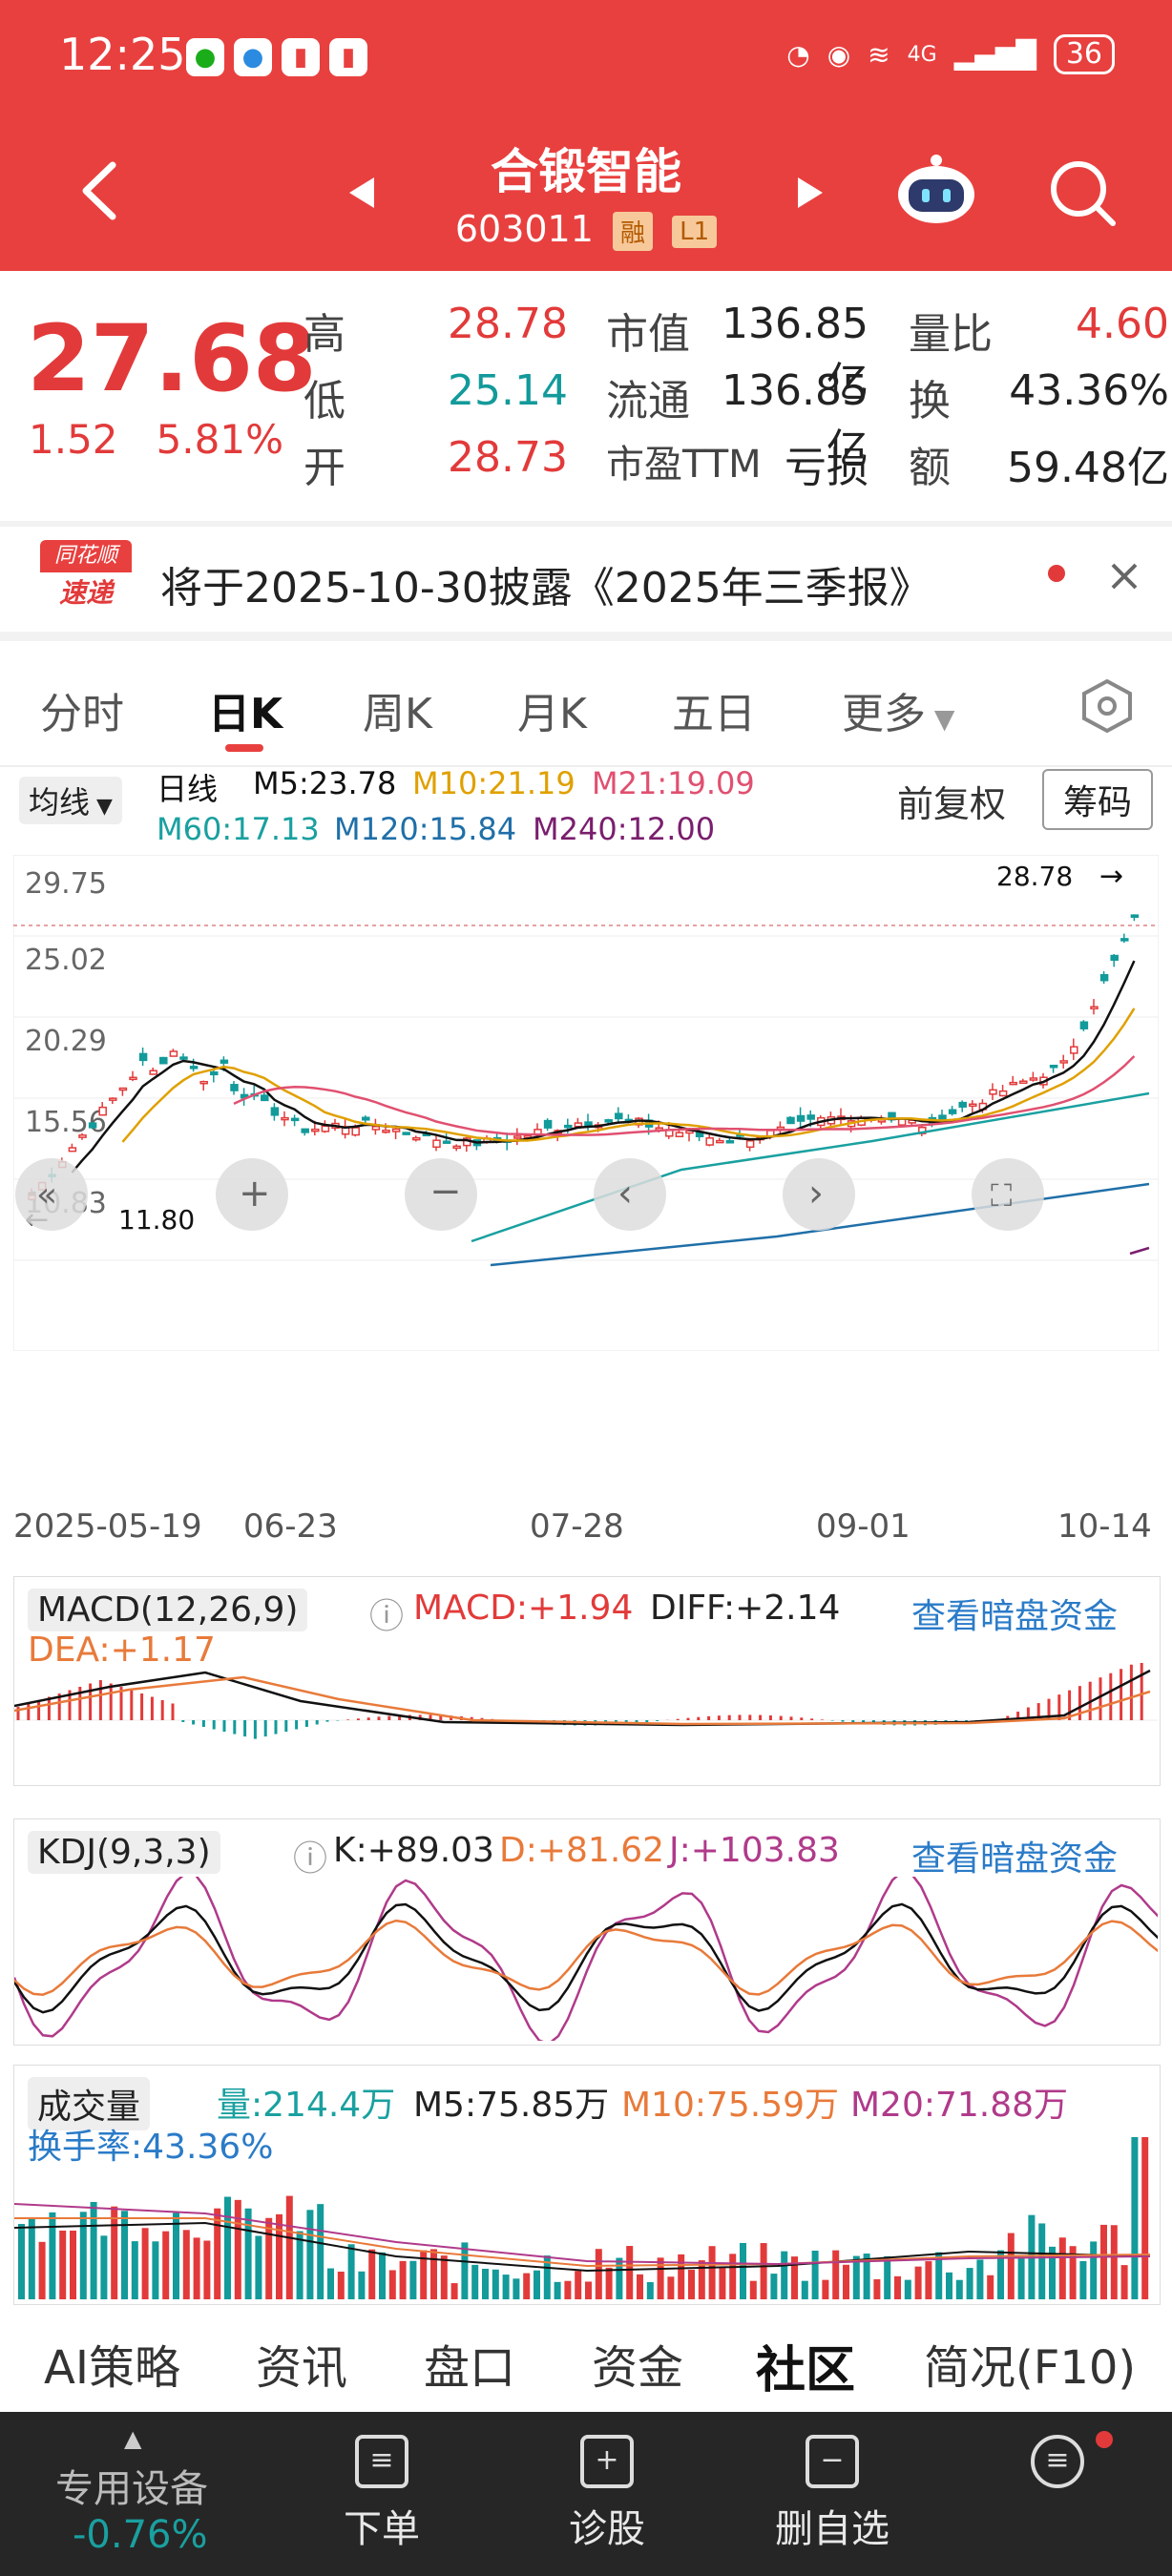 Image resolution: width=1172 pixels, height=2576 pixels. What do you see at coordinates (1057, 2466) in the screenshot?
I see `more-menu-button: ≡` at bounding box center [1057, 2466].